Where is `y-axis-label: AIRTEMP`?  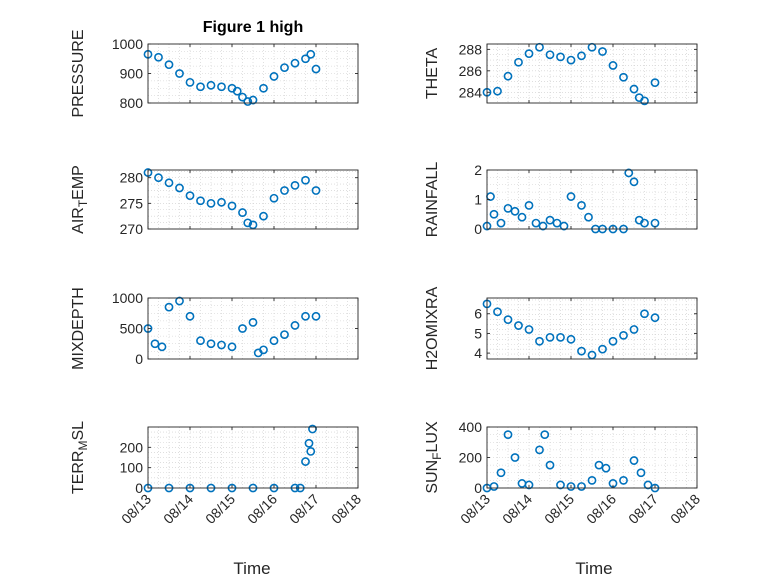 y-axis-label: AIRTEMP is located at coordinates (80, 199).